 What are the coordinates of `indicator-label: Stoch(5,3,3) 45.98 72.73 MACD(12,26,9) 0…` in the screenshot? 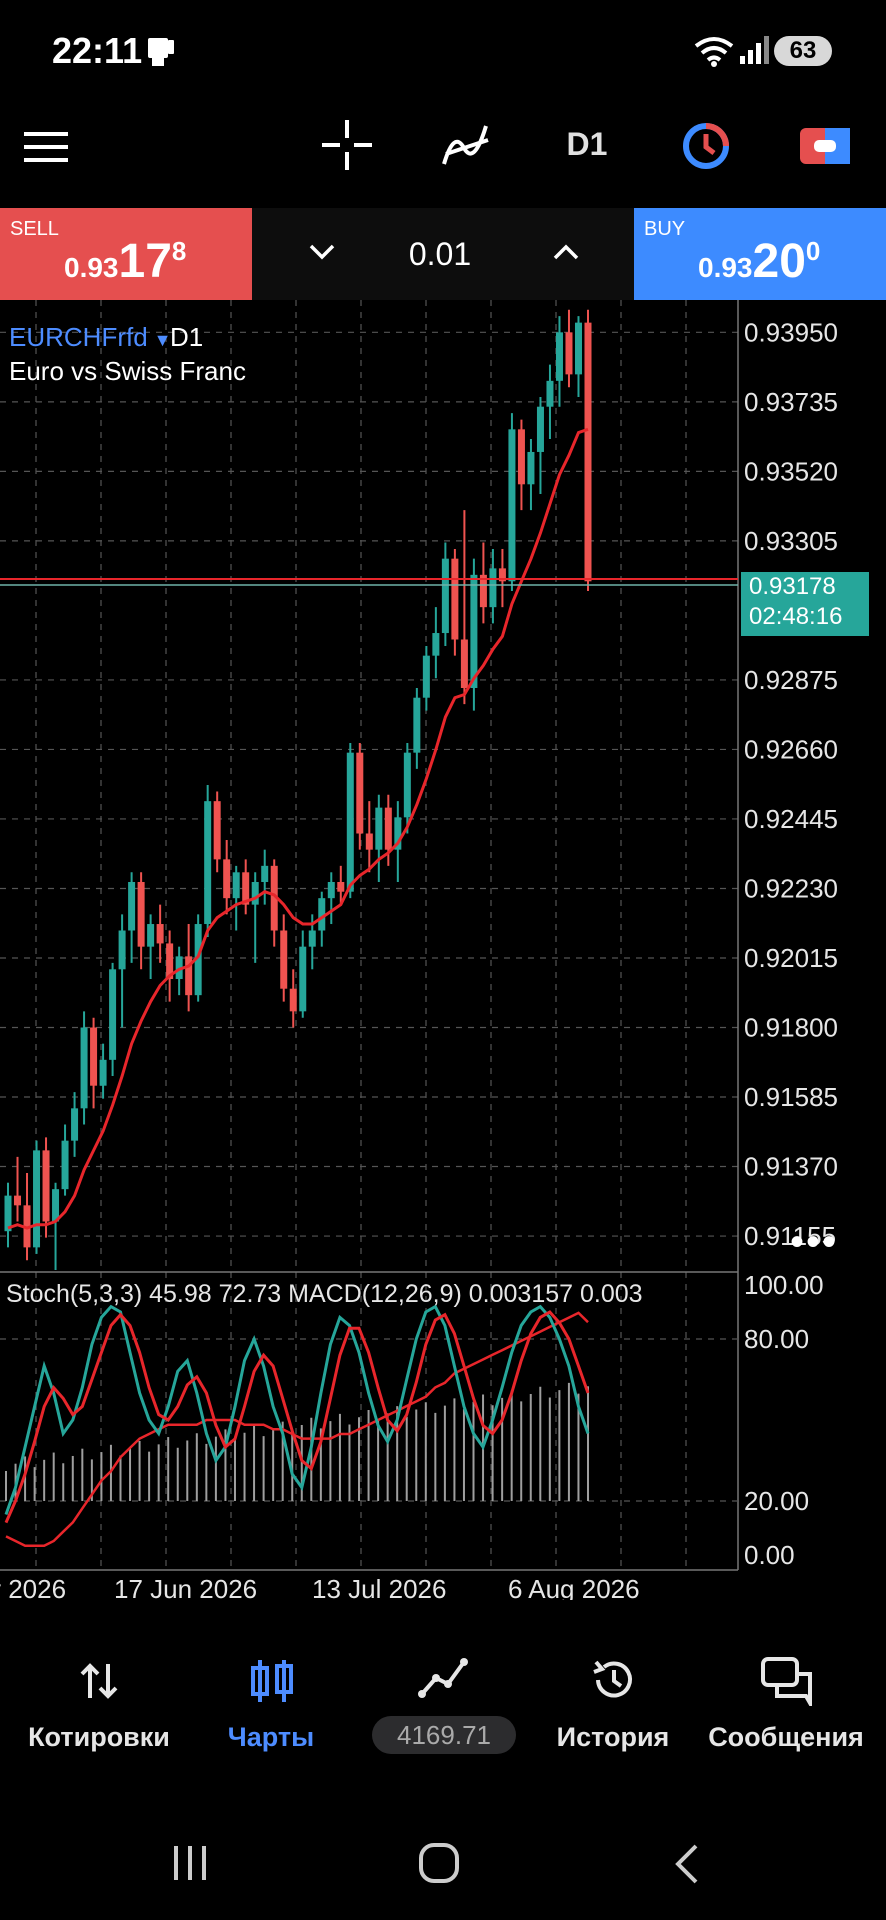 It's located at (324, 1294).